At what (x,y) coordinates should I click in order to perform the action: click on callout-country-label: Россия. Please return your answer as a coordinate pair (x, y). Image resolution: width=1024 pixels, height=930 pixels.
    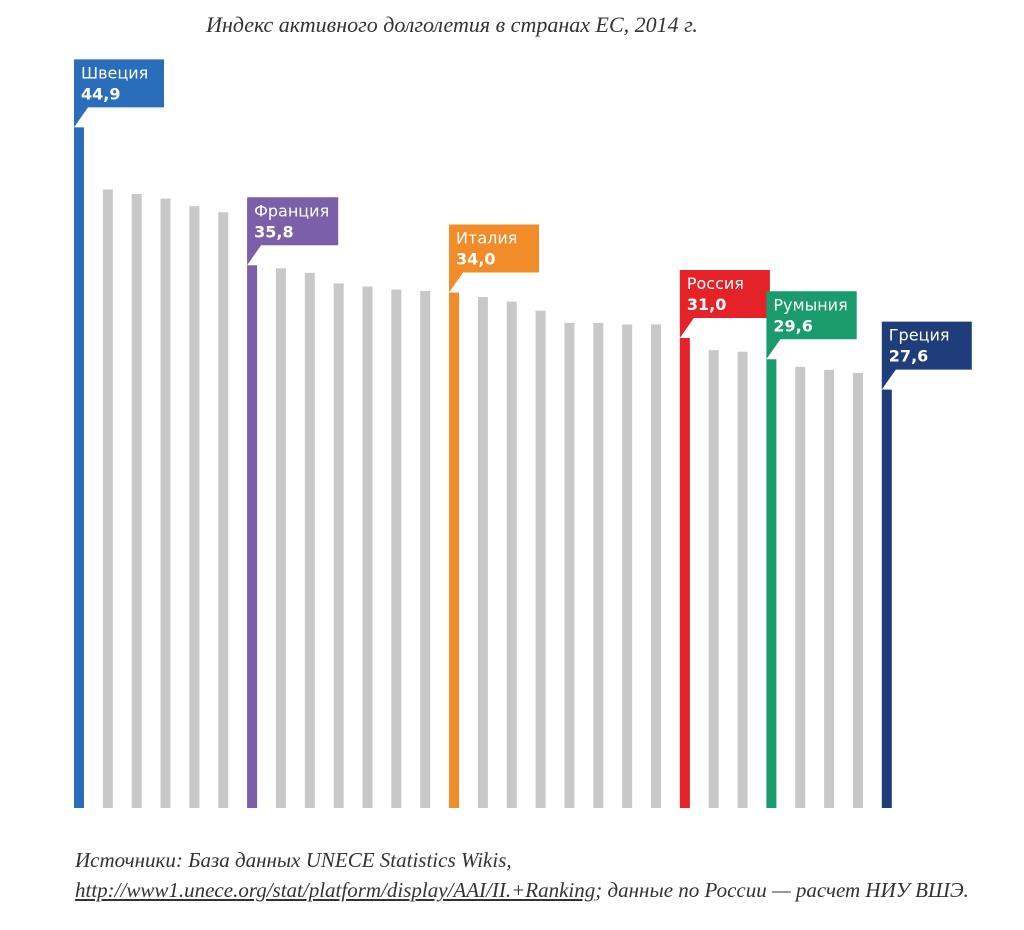
    Looking at the image, I should click on (715, 283).